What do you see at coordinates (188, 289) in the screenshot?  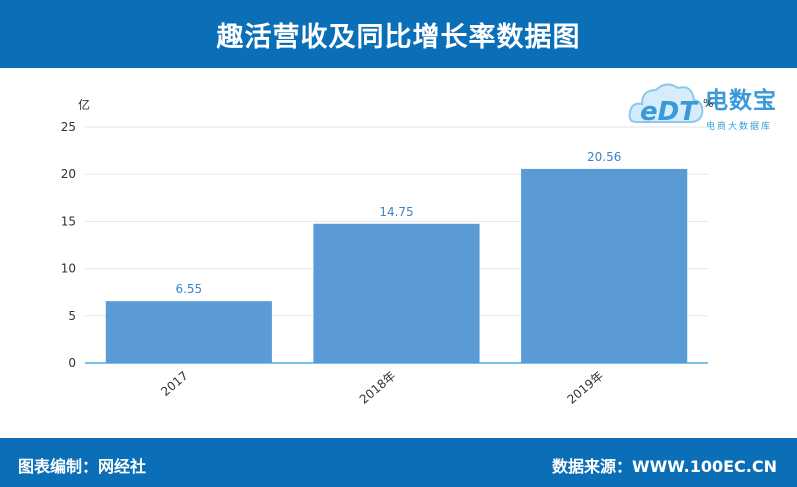 I see `data-label: 6.55` at bounding box center [188, 289].